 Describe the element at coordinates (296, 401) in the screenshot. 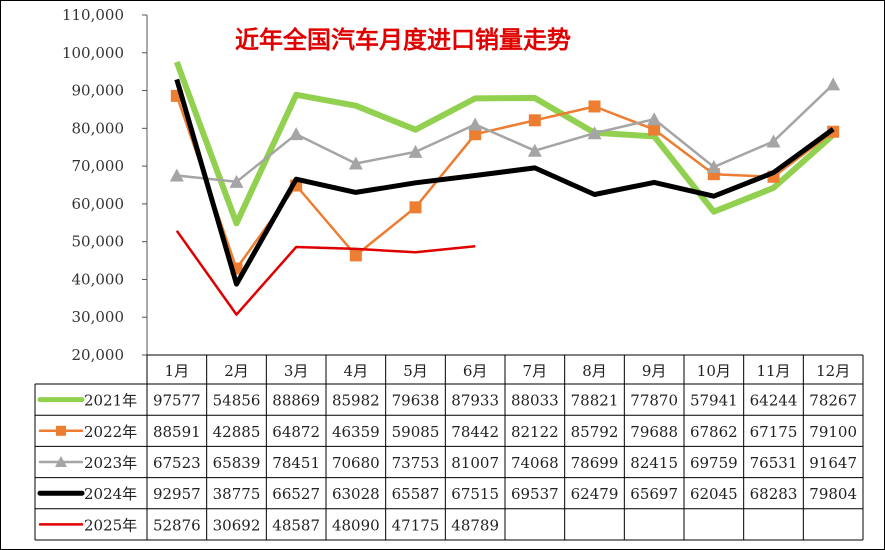

I see `table-cell: 88869` at that location.